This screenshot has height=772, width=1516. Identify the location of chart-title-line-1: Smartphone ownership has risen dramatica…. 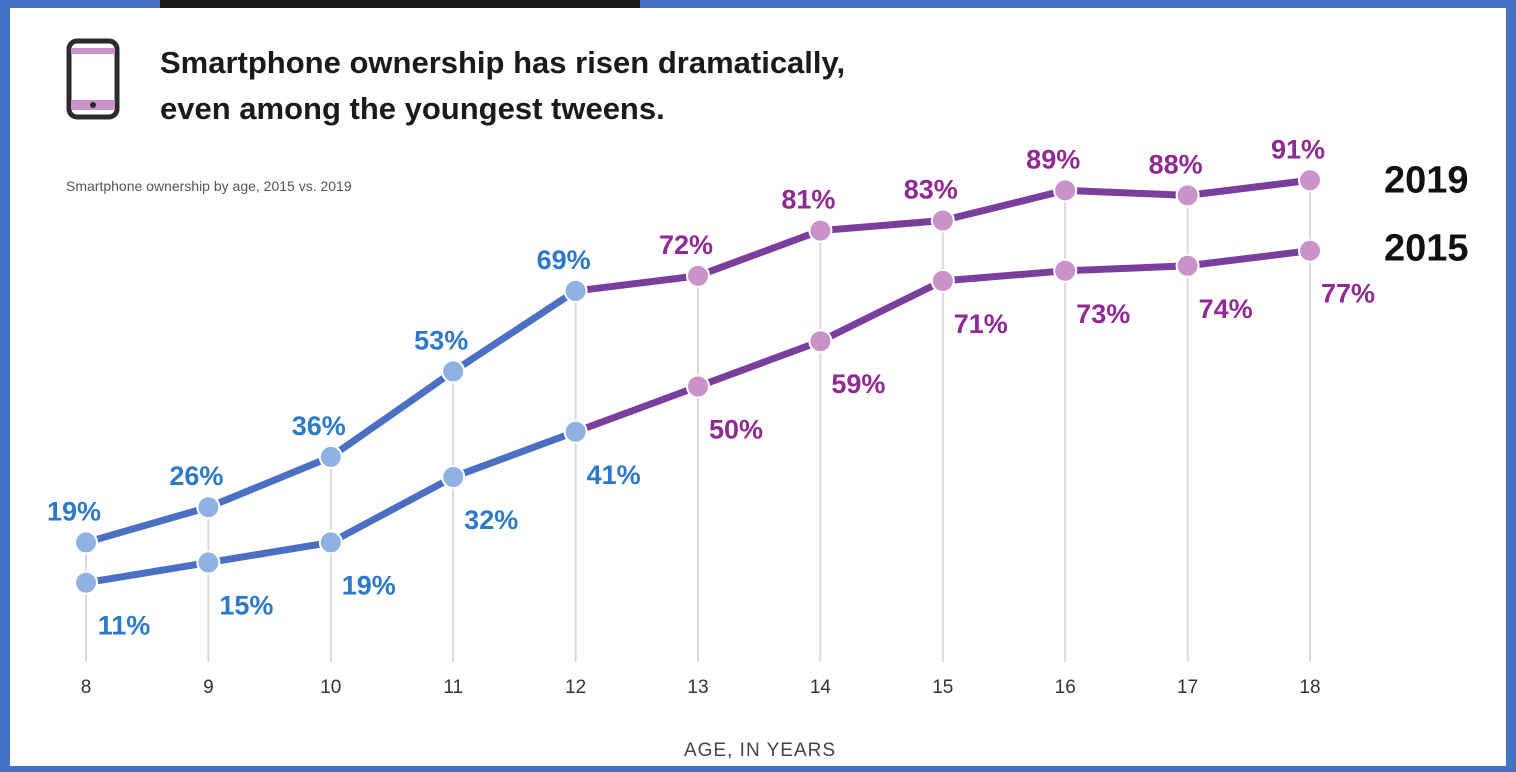
(503, 62).